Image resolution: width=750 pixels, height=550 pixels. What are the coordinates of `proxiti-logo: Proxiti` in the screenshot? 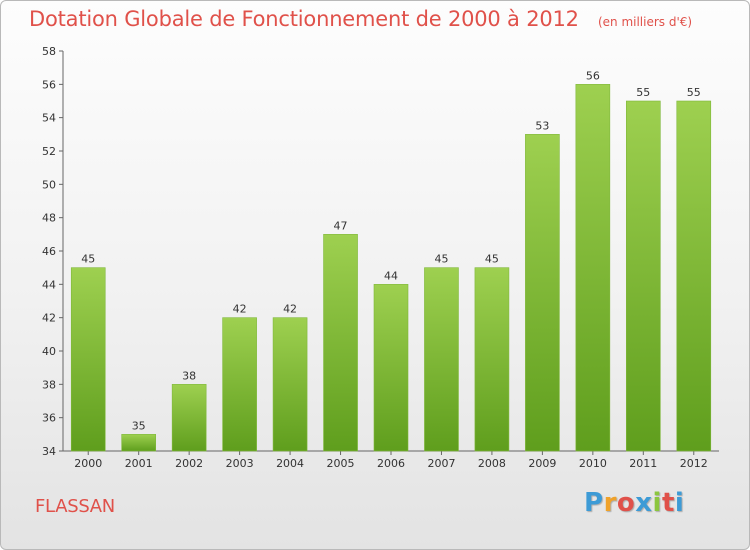 It's located at (634, 503).